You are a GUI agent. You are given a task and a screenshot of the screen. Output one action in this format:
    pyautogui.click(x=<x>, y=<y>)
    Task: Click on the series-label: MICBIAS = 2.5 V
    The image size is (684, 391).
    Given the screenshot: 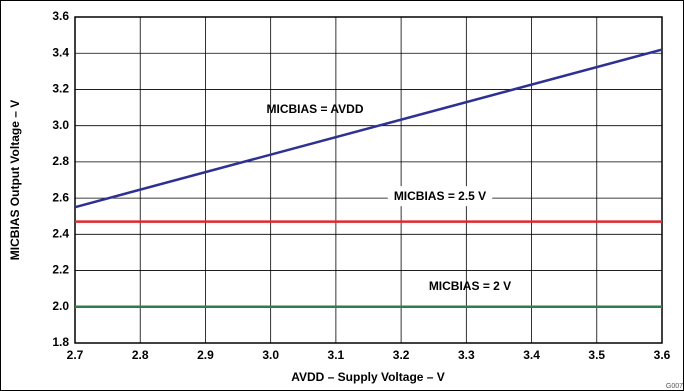 What is the action you would take?
    pyautogui.click(x=440, y=196)
    